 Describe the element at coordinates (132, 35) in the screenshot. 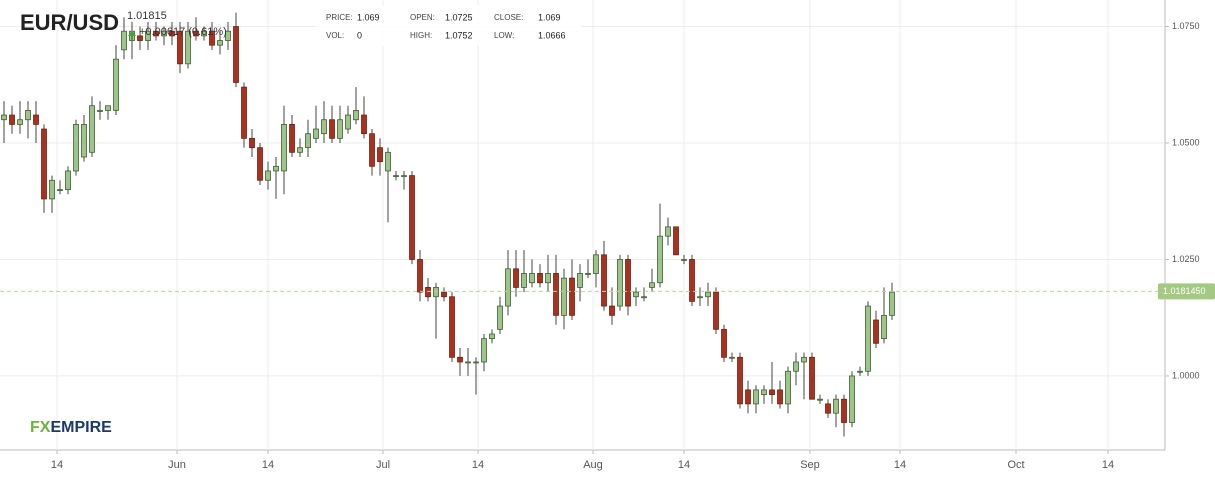

I see `up-arrow` at that location.